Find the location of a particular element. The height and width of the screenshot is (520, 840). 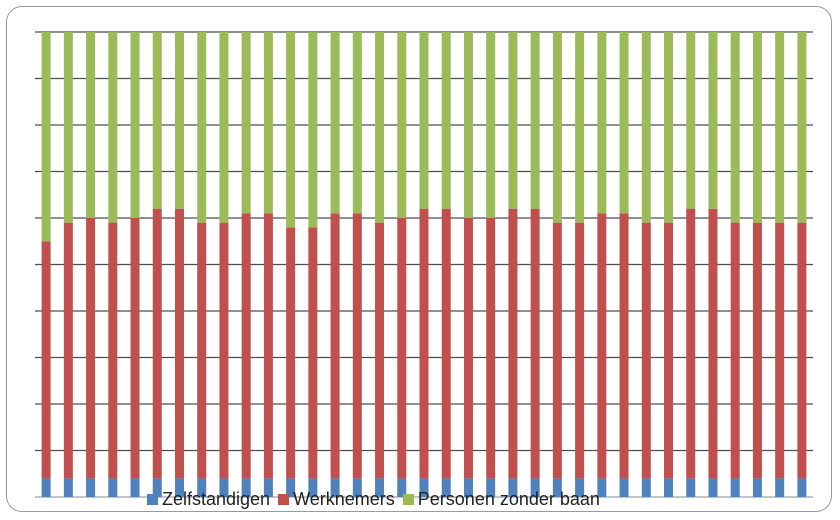

legend-swatch-zelfstandigen is located at coordinates (152, 499).